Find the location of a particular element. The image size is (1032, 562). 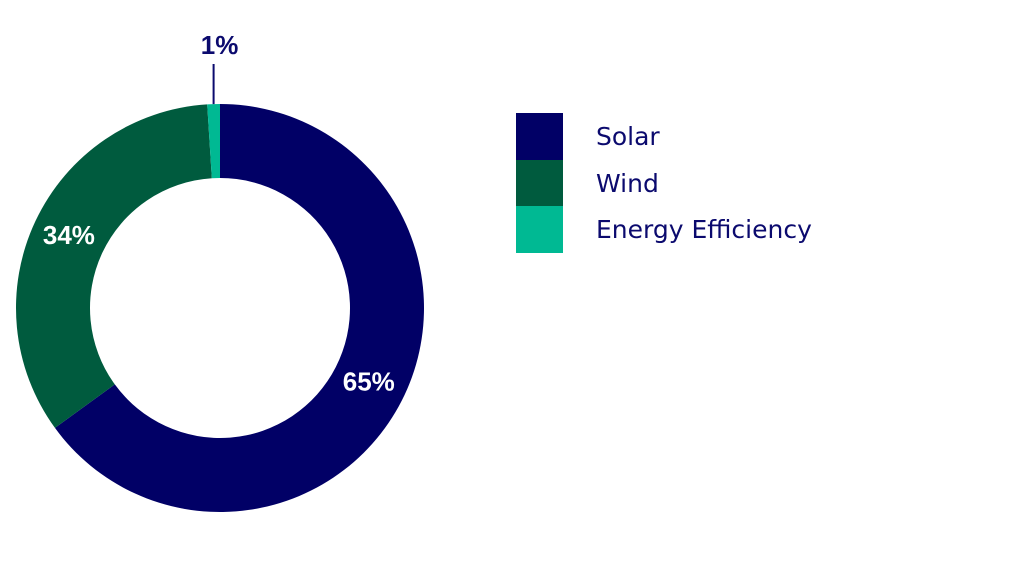

legend: Solar Wind Energy Efficiency is located at coordinates (664, 183).